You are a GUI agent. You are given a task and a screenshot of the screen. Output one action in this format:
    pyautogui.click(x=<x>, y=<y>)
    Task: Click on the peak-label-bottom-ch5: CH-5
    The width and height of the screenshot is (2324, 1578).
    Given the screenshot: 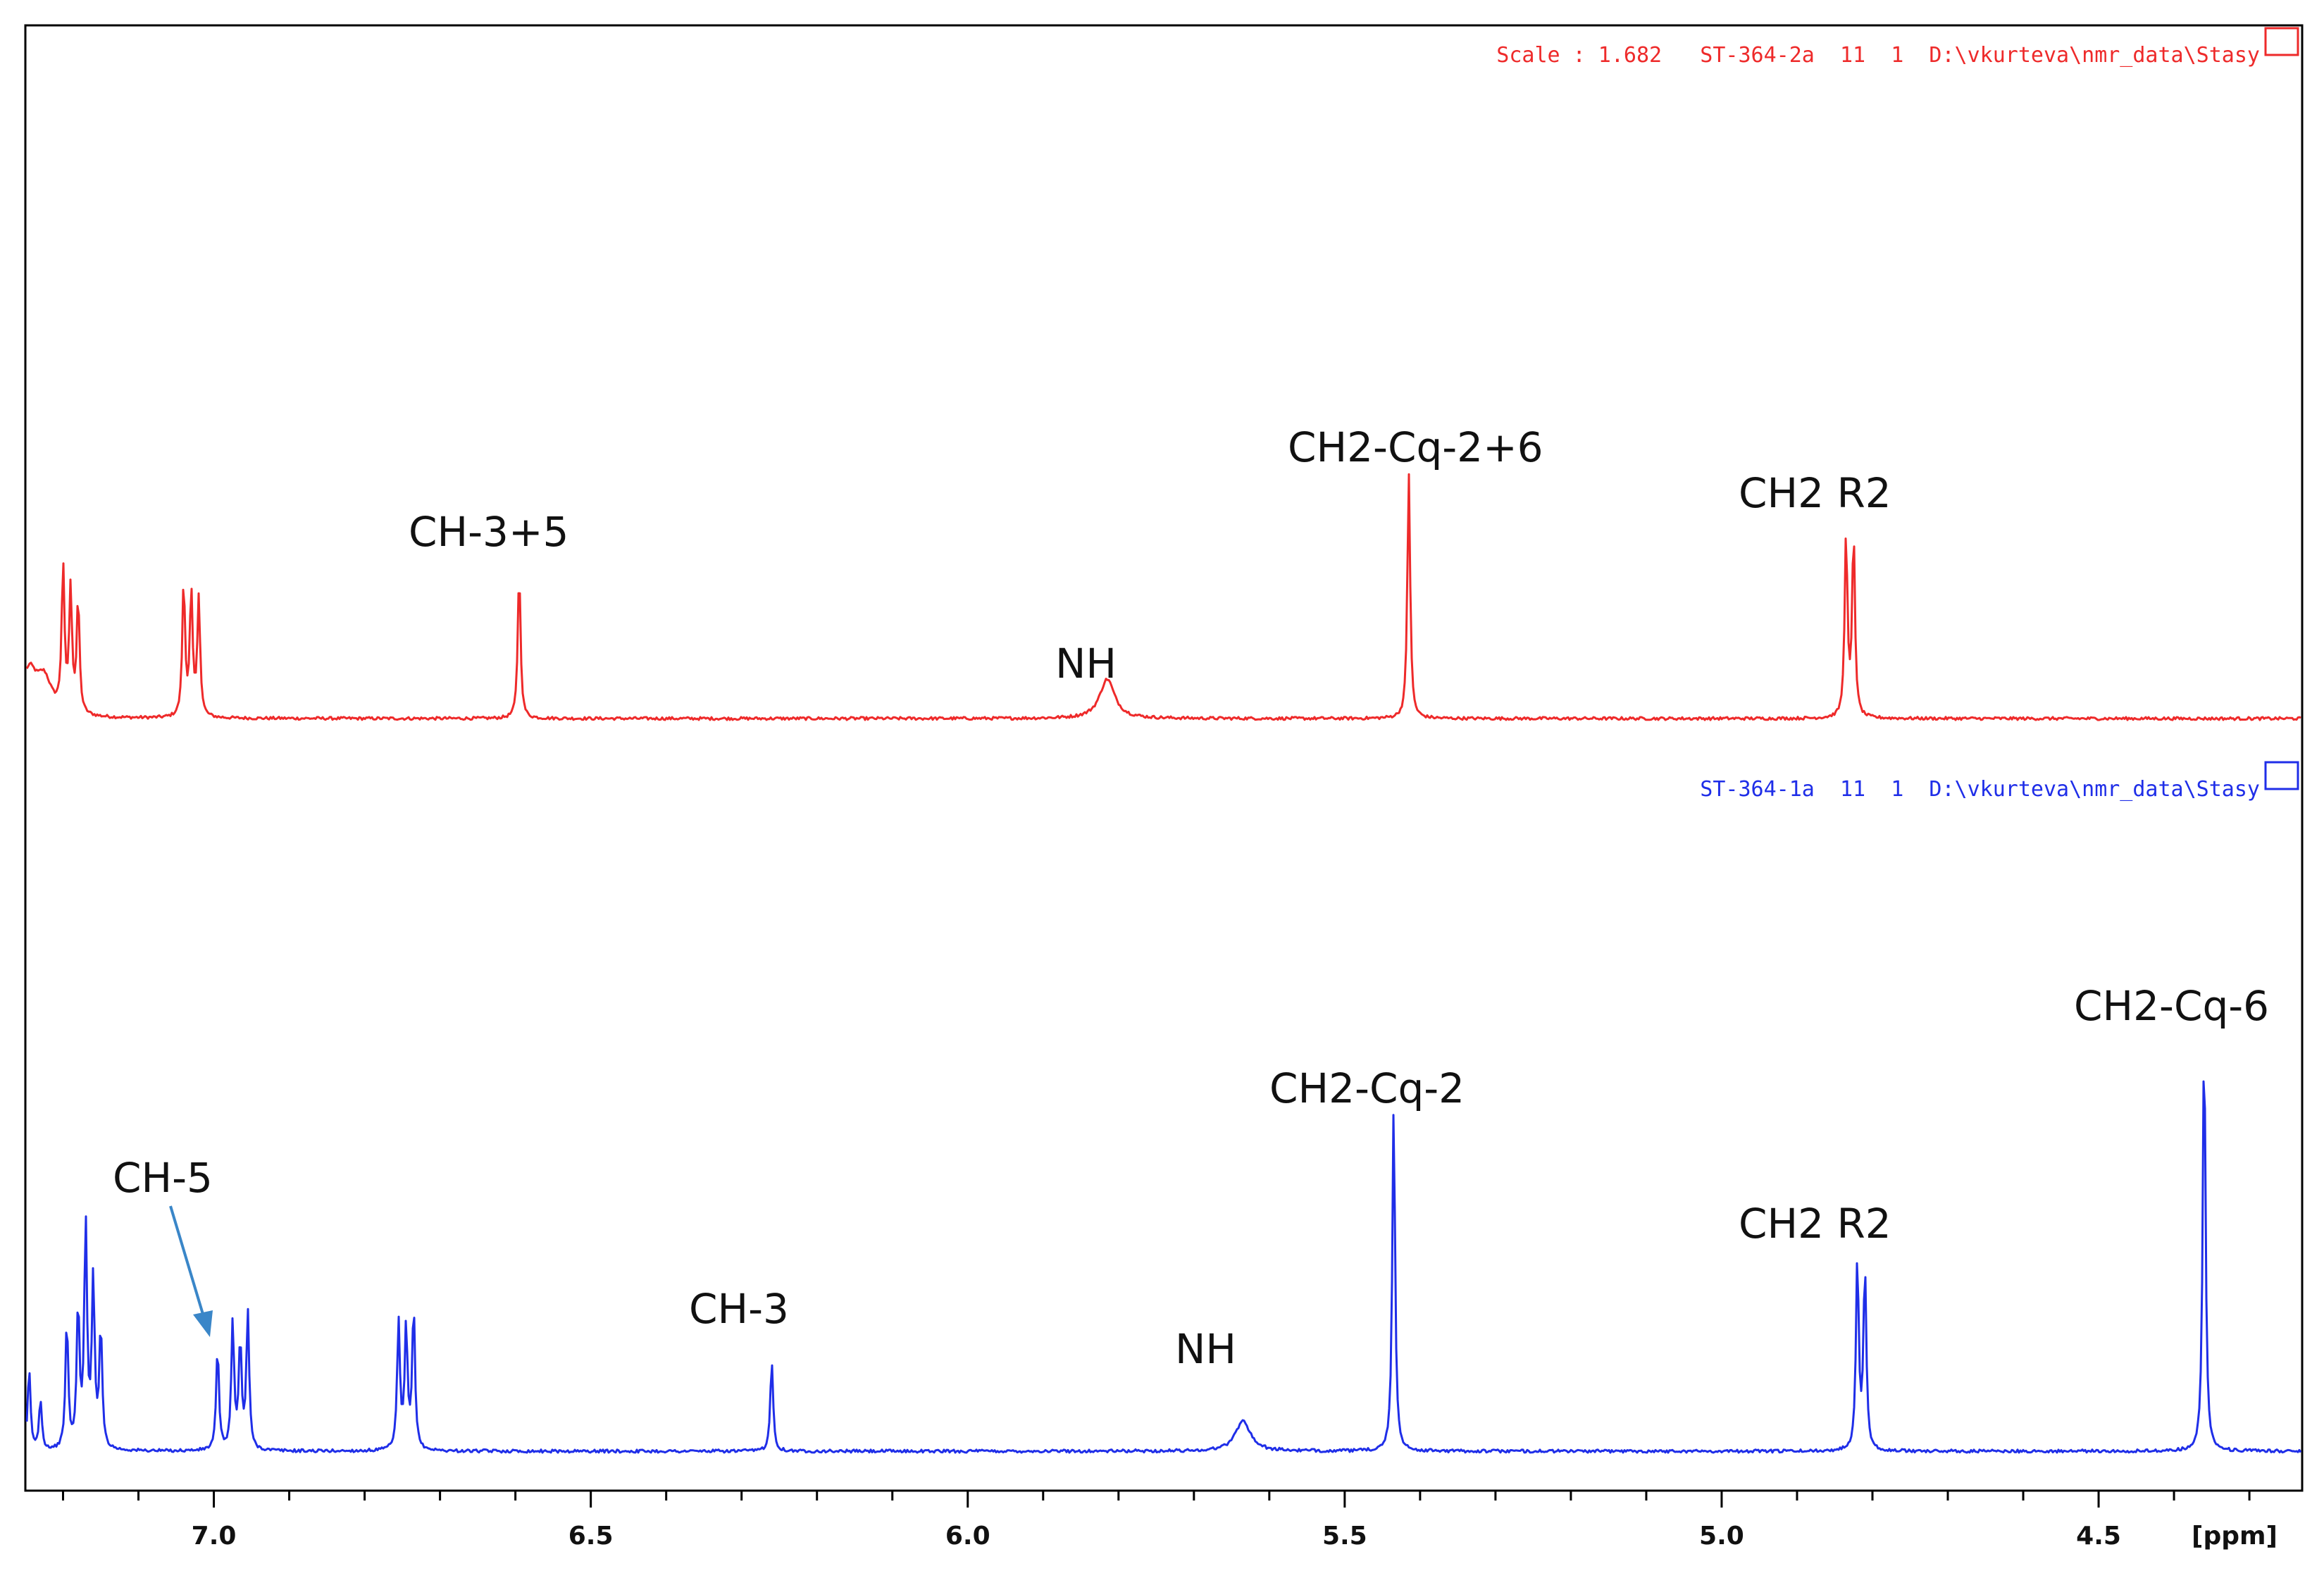 What is the action you would take?
    pyautogui.click(x=163, y=1178)
    